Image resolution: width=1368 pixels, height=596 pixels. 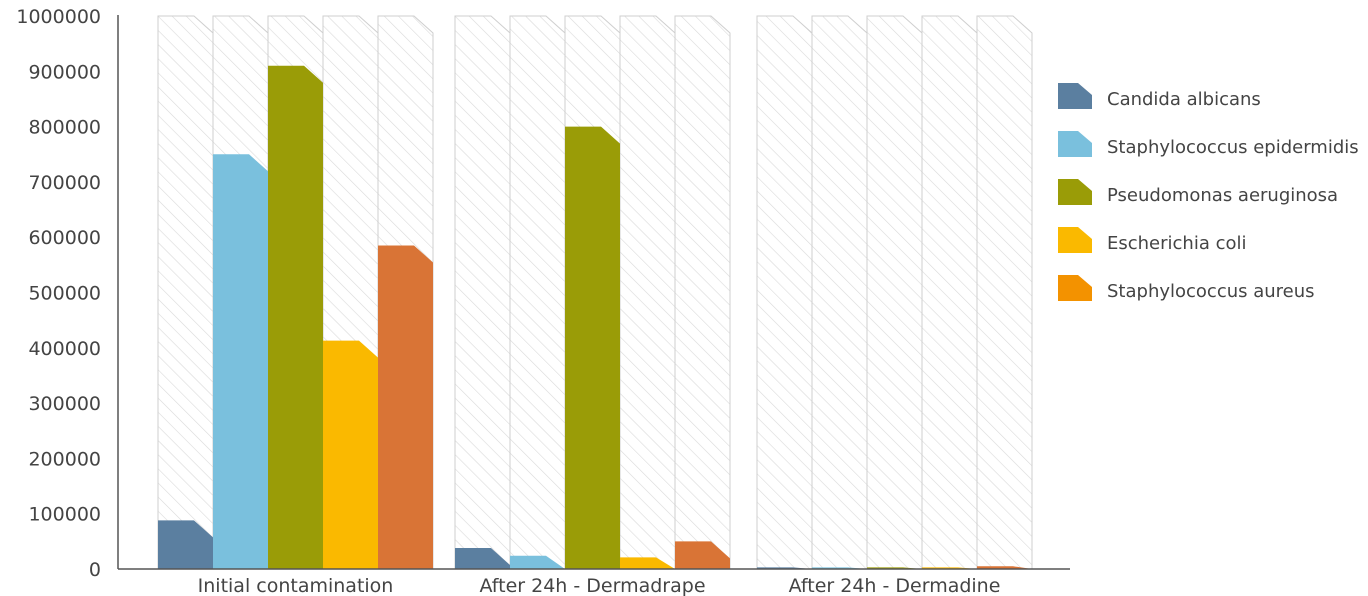 I want to click on y-tick-label: 1000000, so click(x=58, y=17).